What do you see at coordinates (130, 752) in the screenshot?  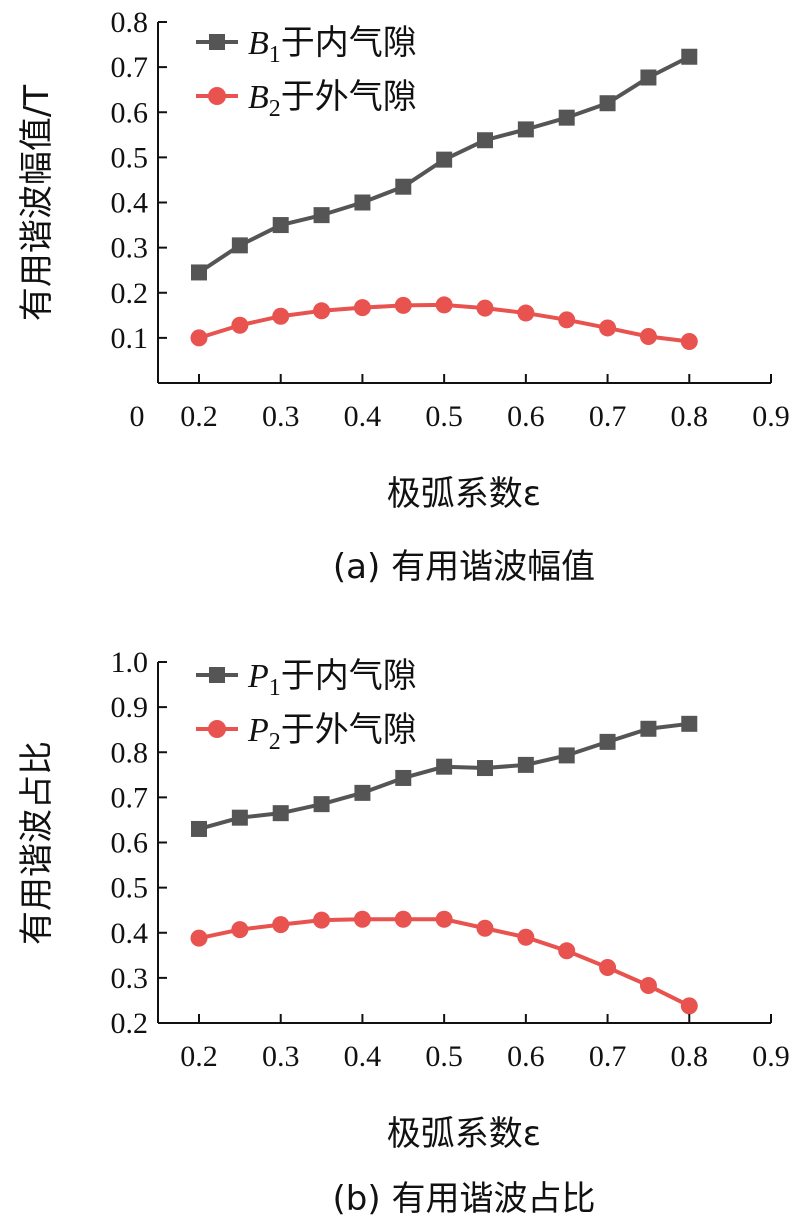 I see `y-tick-label: 0.8` at bounding box center [130, 752].